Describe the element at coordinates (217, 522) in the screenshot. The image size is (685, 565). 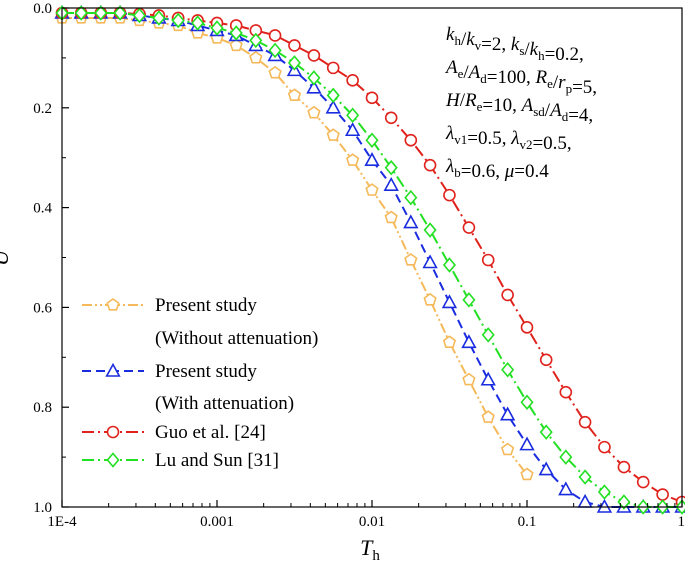
I see `x-tick-label: 0.001` at that location.